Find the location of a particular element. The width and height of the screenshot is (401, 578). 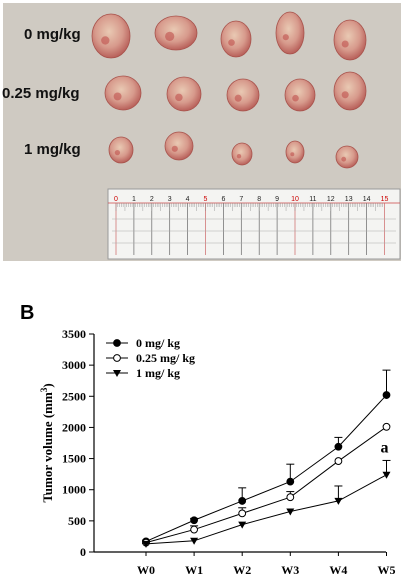

ruler-number: 1 is located at coordinates (134, 199).